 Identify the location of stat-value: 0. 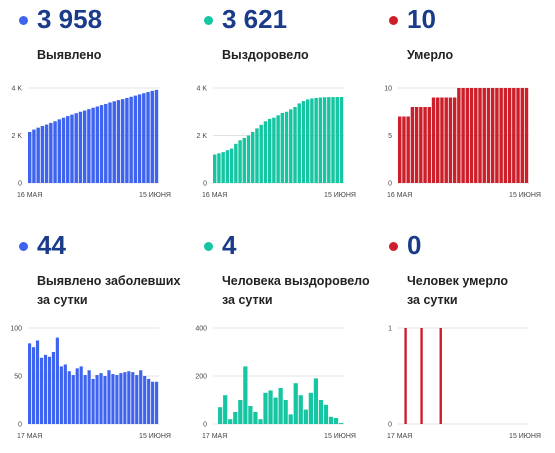
(414, 245).